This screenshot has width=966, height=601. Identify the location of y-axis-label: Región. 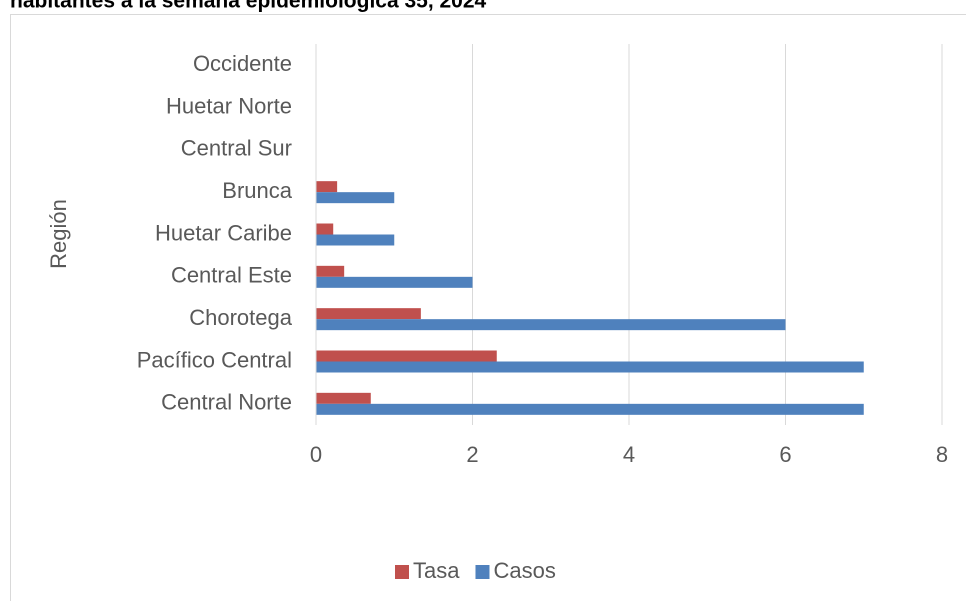
(58, 234).